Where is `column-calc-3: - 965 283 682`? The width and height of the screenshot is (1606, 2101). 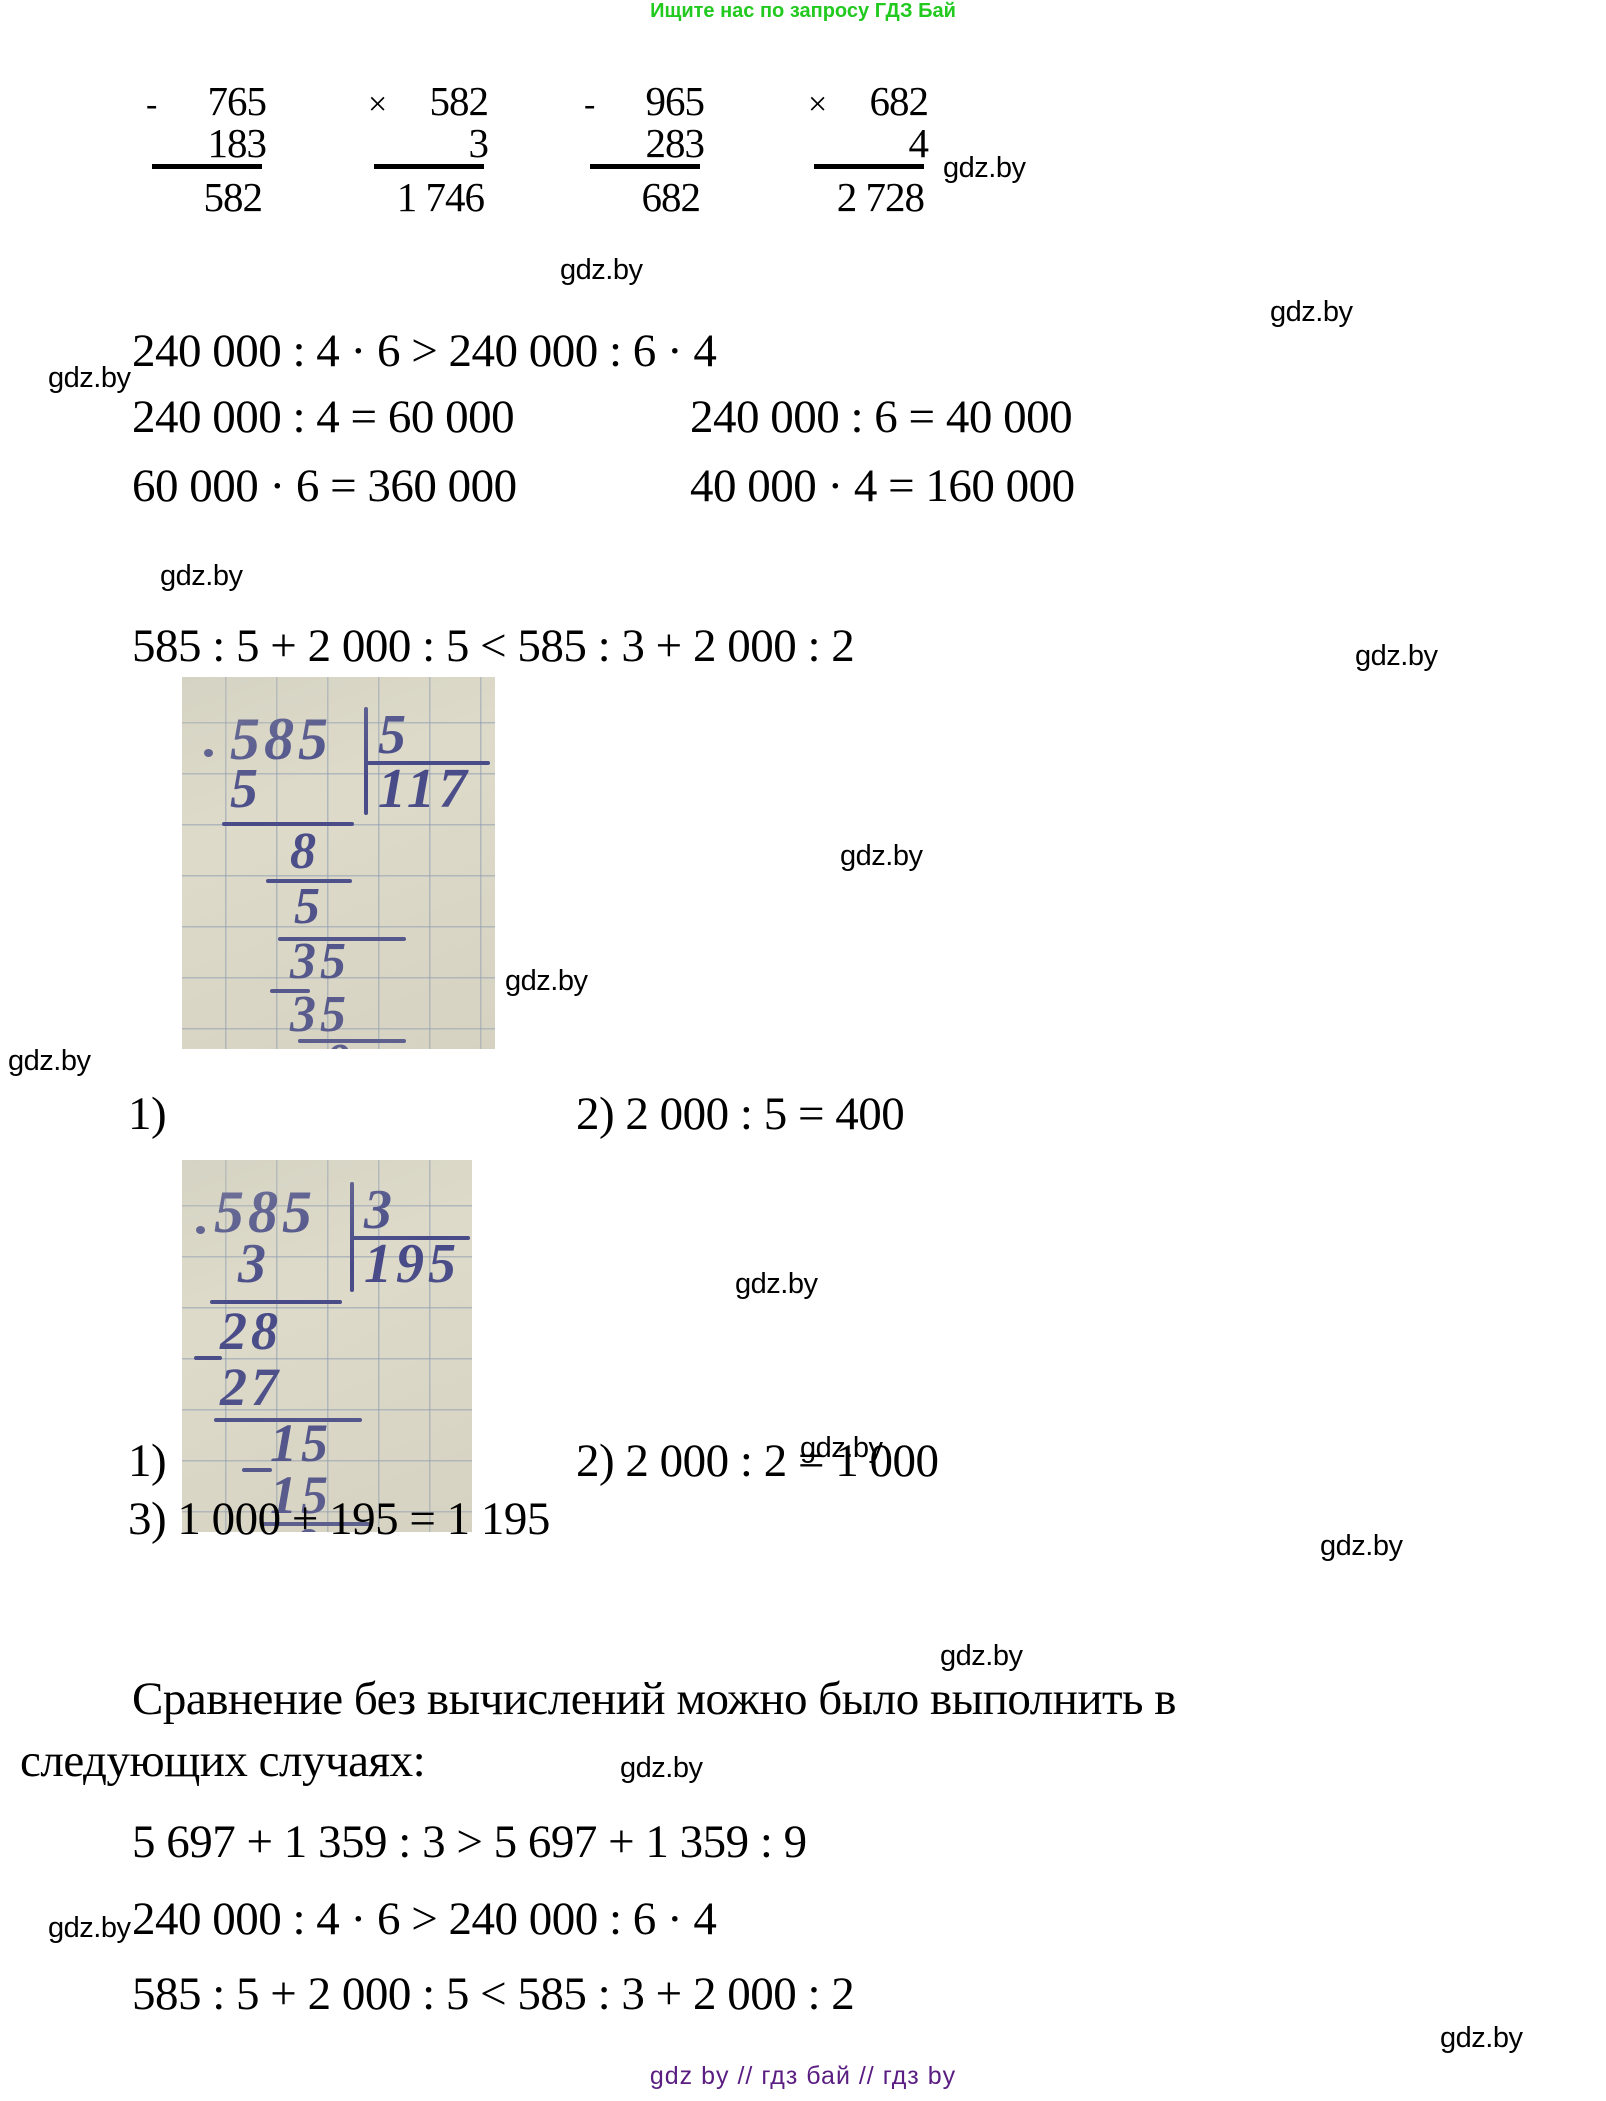 column-calc-3: - 965 283 682 is located at coordinates (636, 149).